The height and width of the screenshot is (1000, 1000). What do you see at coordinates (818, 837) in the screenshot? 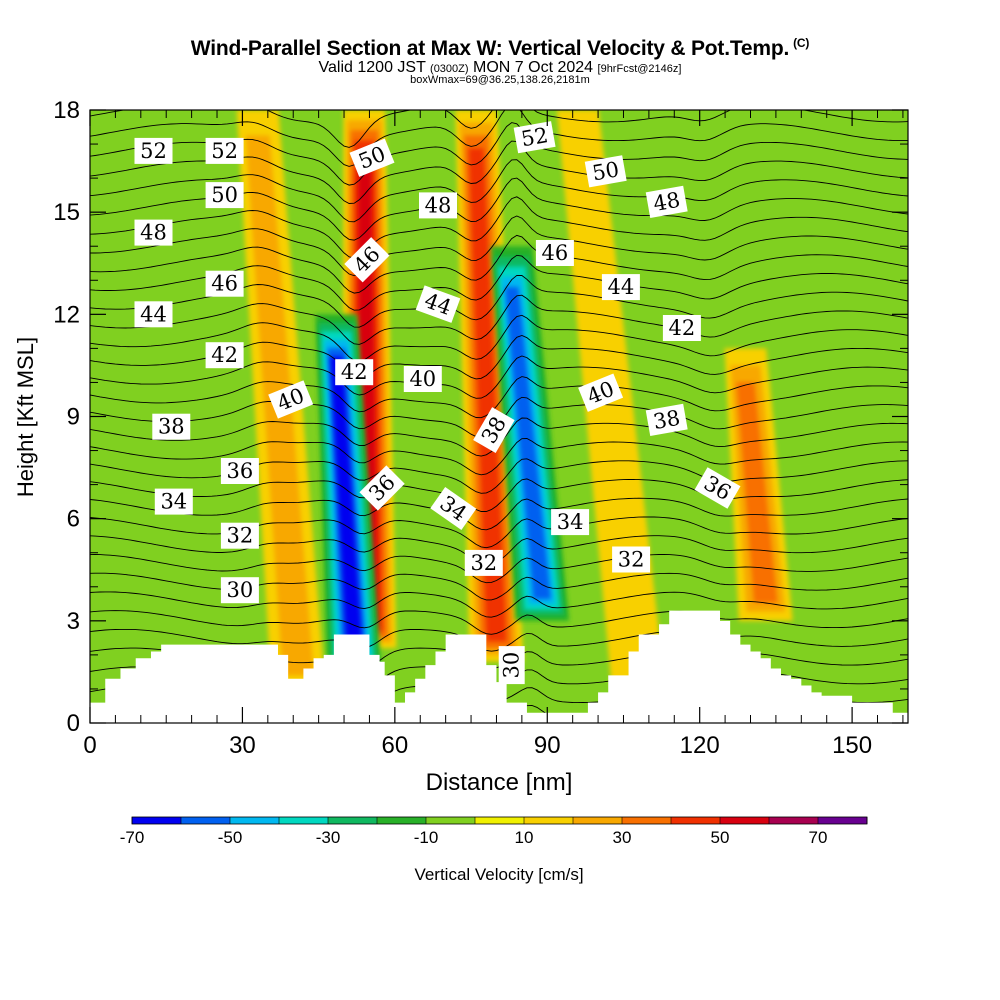
I see `colorbar-tick-label: 70` at bounding box center [818, 837].